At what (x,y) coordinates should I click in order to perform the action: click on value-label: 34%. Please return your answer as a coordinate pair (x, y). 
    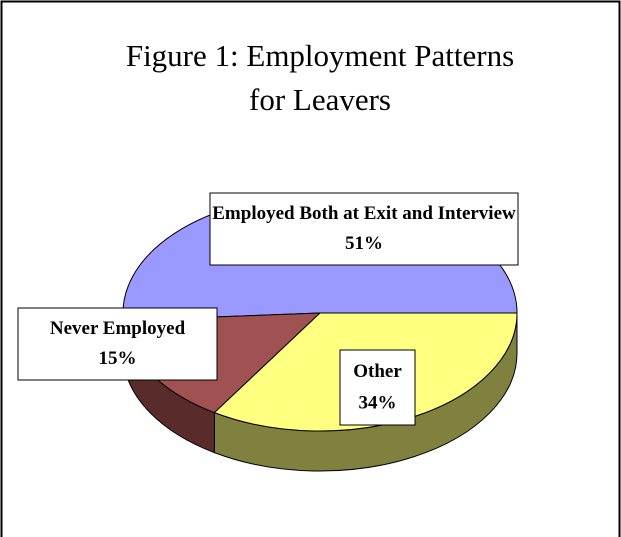
    Looking at the image, I should click on (378, 402).